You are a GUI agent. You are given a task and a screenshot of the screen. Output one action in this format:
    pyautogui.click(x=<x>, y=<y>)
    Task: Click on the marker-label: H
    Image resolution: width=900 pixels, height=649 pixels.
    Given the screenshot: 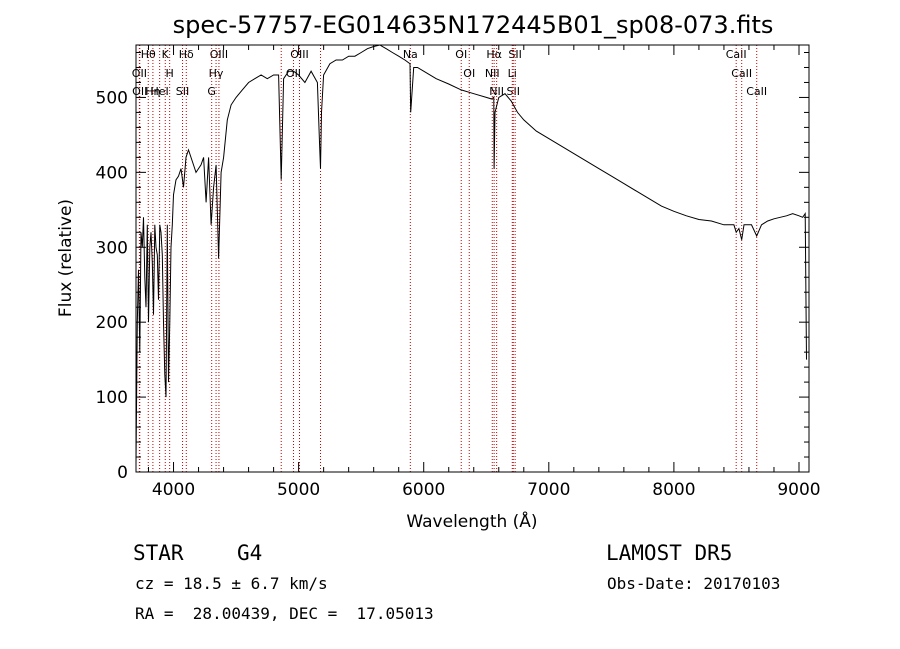 What is the action you would take?
    pyautogui.click(x=170, y=73)
    